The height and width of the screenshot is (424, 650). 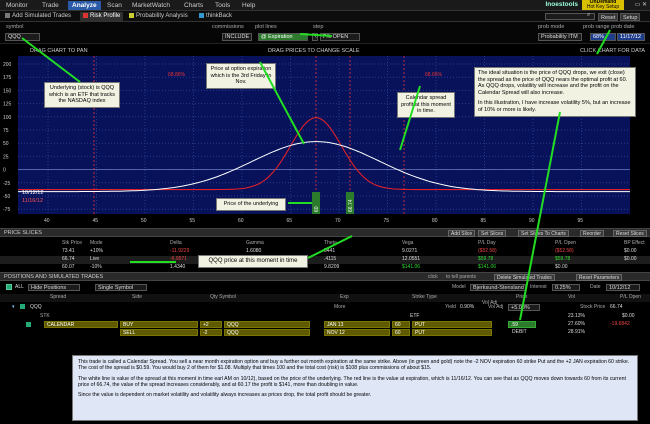 What do you see at coordinates (498, 287) in the screenshot?
I see `model-select: Bjerksund-Stensland` at bounding box center [498, 287].